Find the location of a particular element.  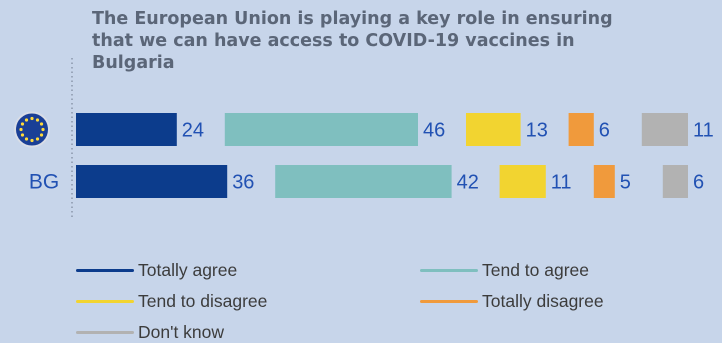

data-label: 13 is located at coordinates (537, 131).